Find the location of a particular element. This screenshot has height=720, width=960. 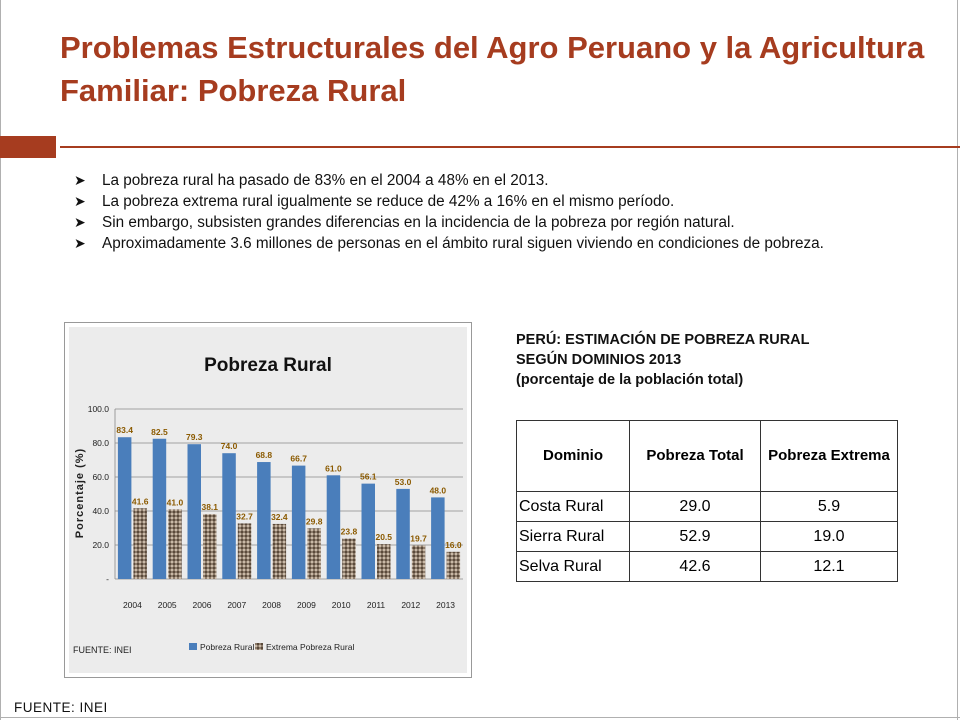

chart-title: Pobreza Rural is located at coordinates (268, 365).